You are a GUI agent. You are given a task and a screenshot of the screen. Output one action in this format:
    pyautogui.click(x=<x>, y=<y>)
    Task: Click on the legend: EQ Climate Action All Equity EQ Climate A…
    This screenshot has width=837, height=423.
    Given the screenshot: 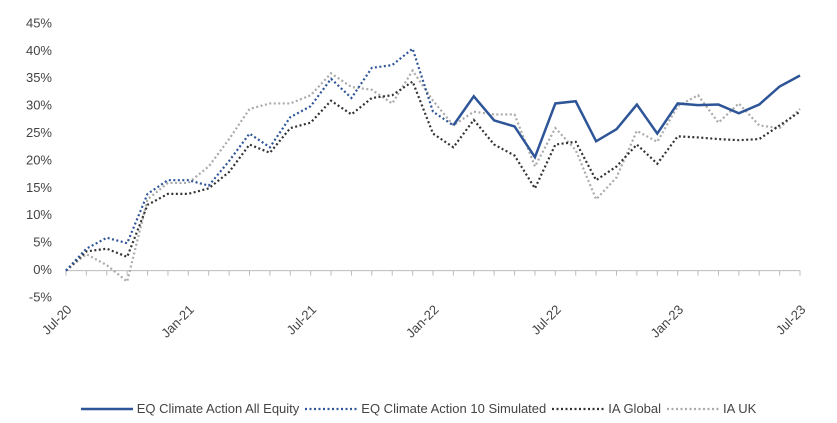 What is the action you would take?
    pyautogui.click(x=418, y=408)
    